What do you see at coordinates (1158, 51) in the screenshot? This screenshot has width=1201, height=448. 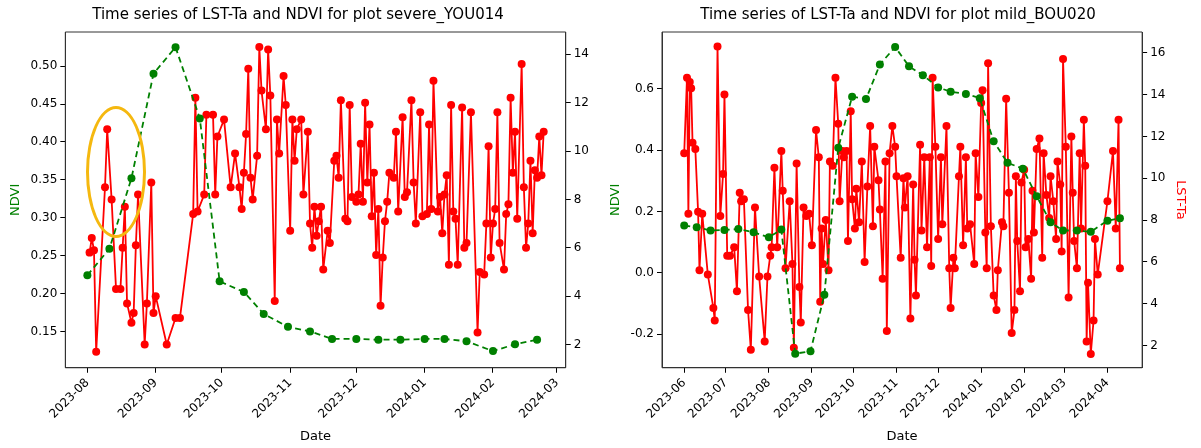 I see `y2-tick-label: 16` at bounding box center [1158, 51].